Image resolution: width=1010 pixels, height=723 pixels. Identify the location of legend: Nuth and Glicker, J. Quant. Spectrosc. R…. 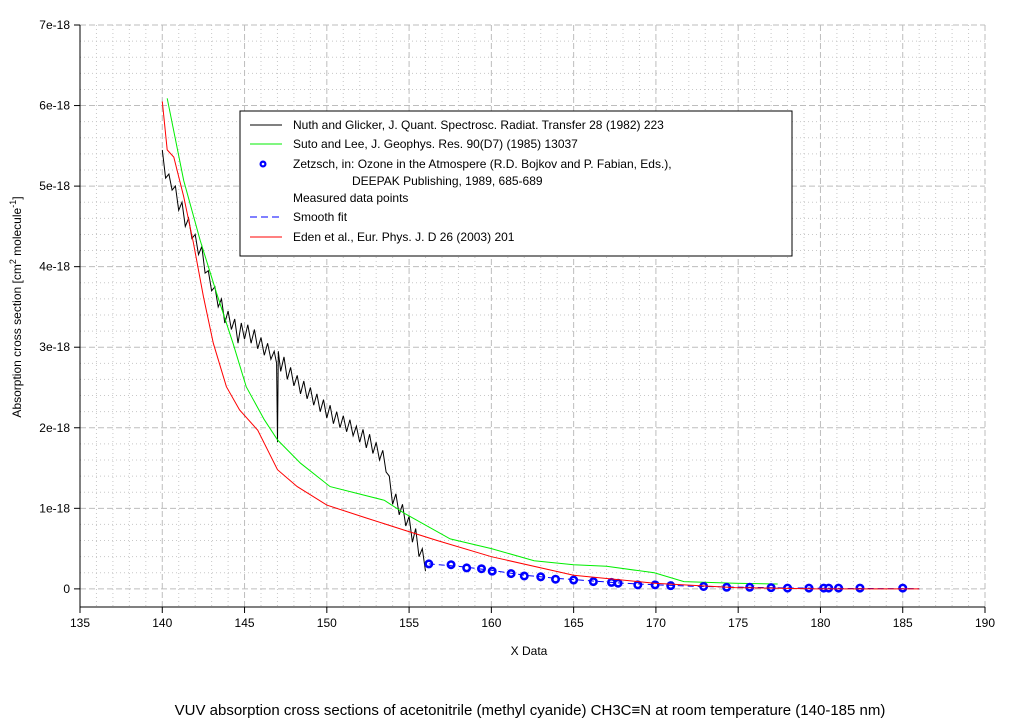
(516, 183).